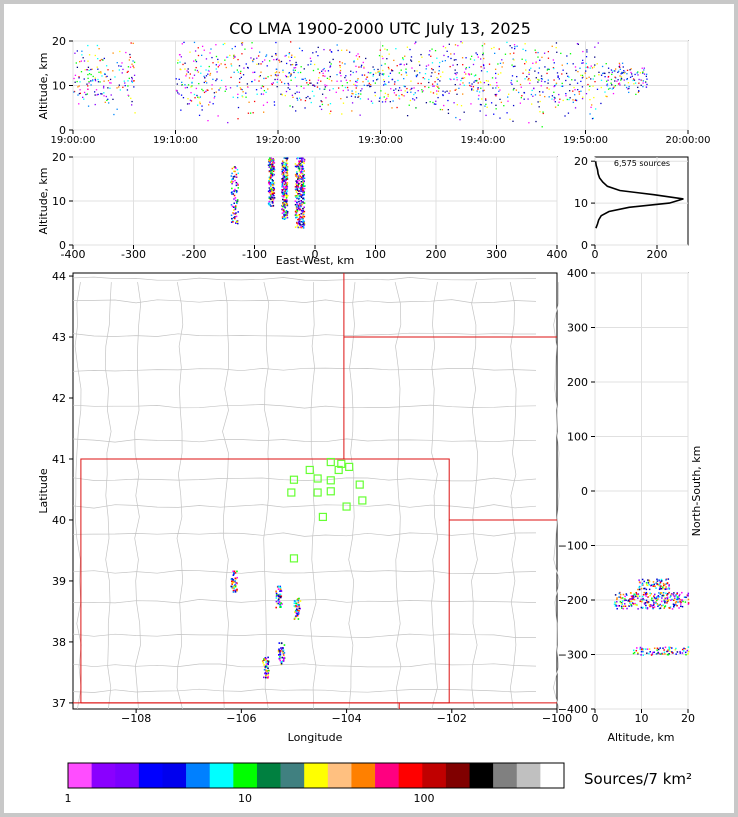 The image size is (738, 817). What do you see at coordinates (577, 328) in the screenshot?
I see `ns-tick-label: 300` at bounding box center [577, 328].